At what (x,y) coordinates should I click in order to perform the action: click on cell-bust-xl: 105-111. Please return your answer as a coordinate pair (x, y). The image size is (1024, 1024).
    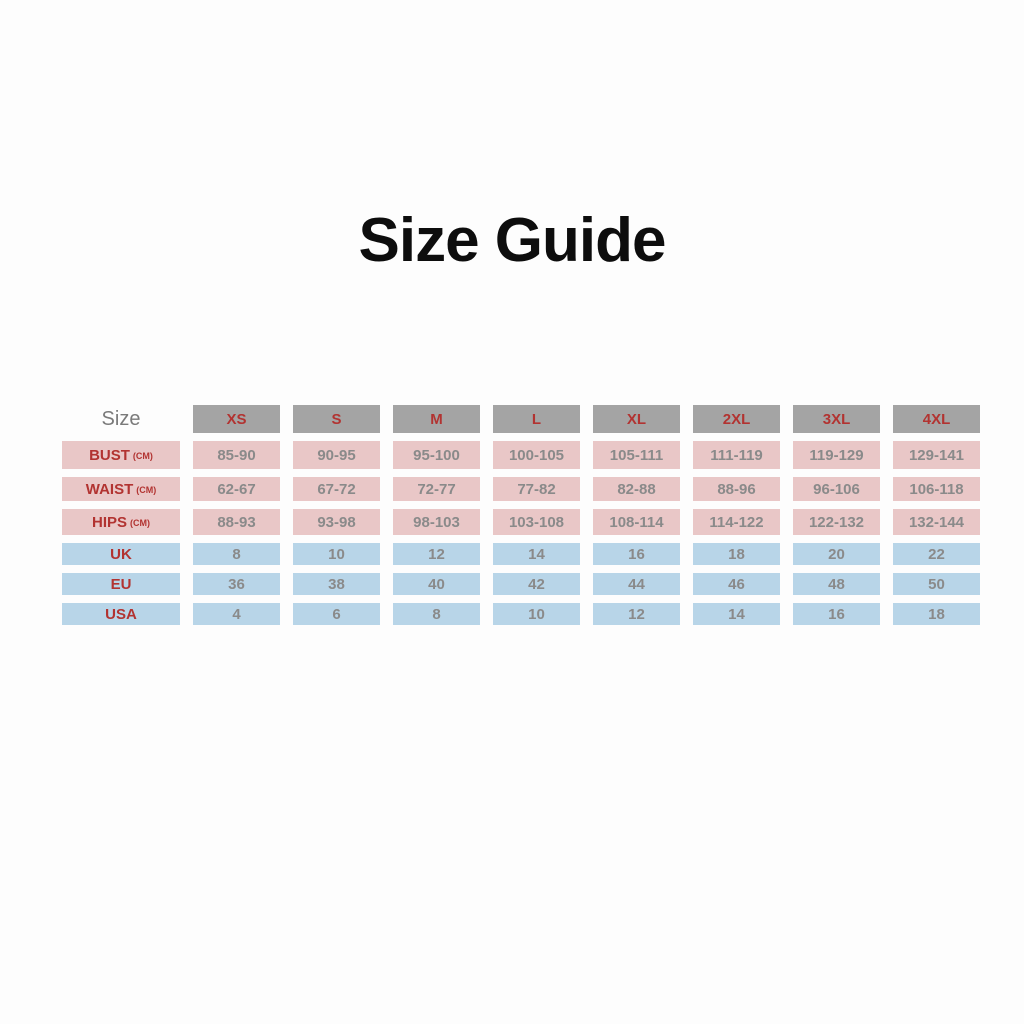
    Looking at the image, I should click on (636, 455).